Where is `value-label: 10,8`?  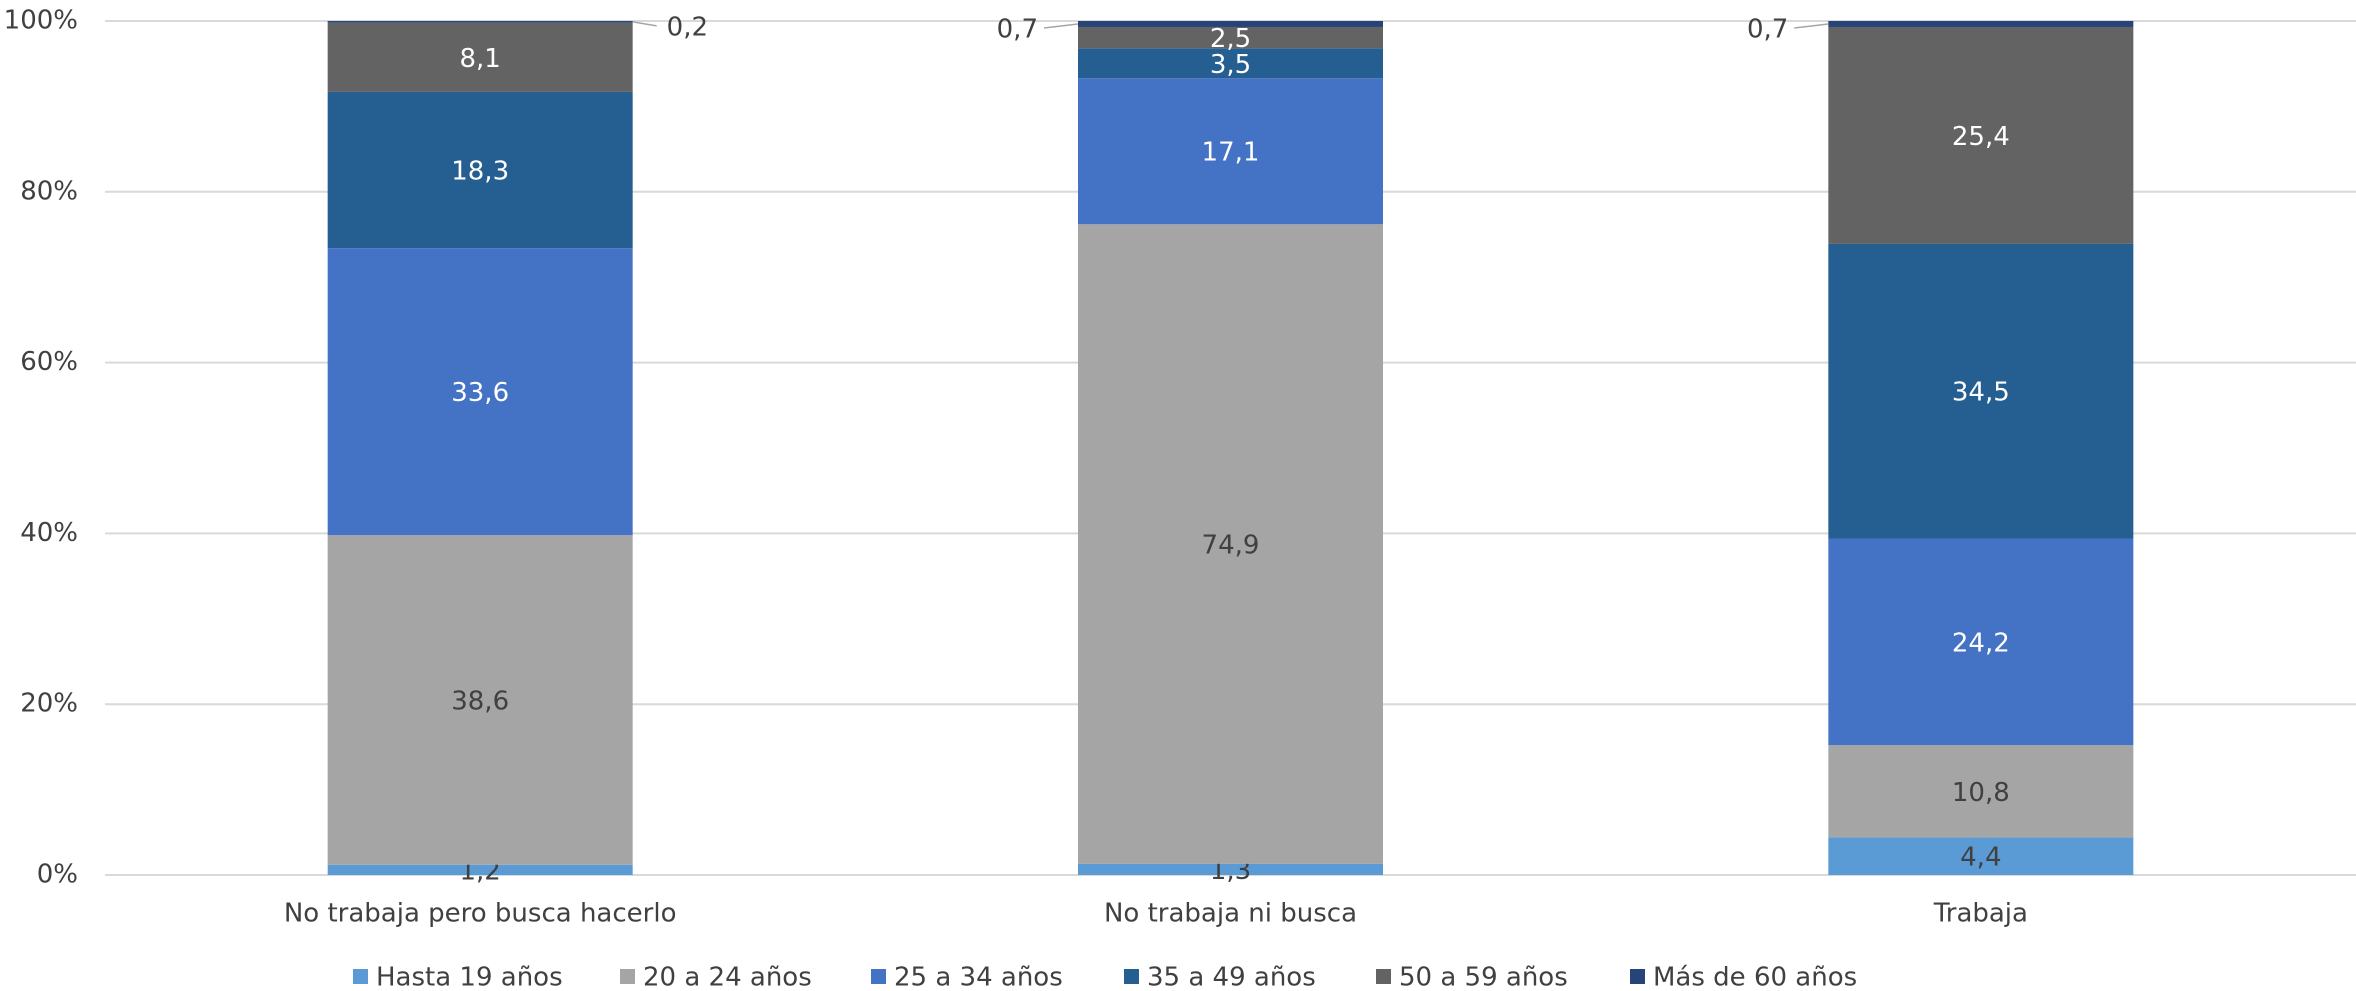
value-label: 10,8 is located at coordinates (1981, 793).